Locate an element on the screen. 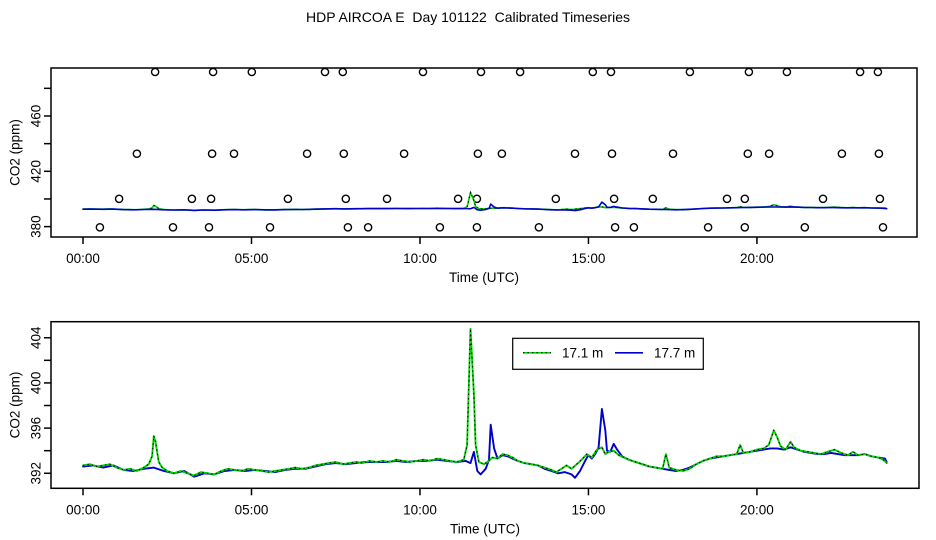 Image resolution: width=936 pixels, height=540 pixels. top-y-axis: 380 420 460 CO2 (ppm) is located at coordinates (29, 162).